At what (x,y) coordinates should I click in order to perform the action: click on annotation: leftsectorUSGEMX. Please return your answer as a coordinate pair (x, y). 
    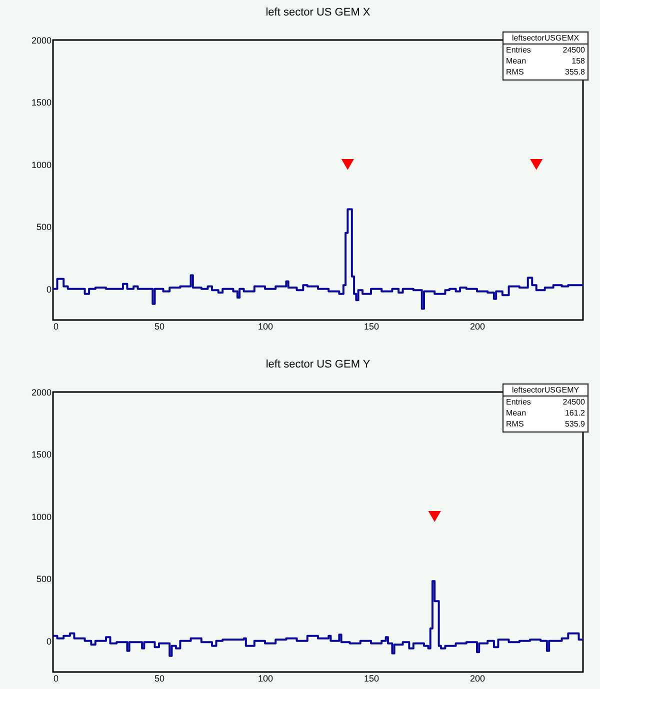
    Looking at the image, I should click on (546, 38).